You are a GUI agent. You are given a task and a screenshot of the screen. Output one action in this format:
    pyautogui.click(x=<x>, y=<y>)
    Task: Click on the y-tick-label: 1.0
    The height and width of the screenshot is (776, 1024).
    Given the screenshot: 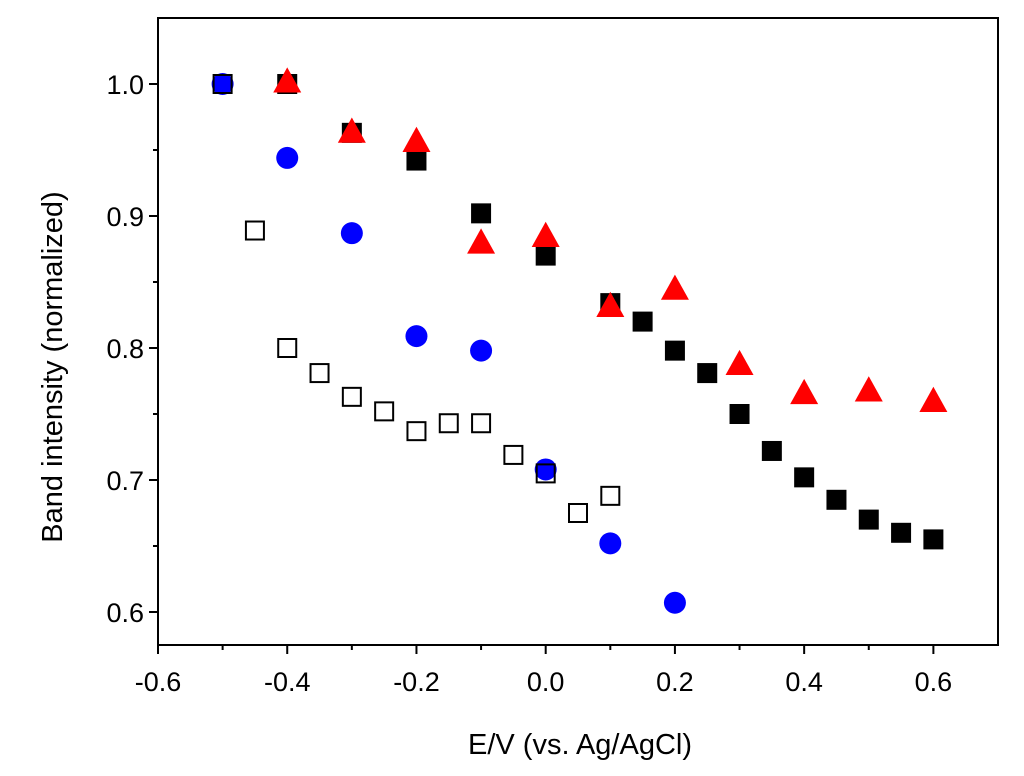 What is the action you would take?
    pyautogui.click(x=125, y=85)
    